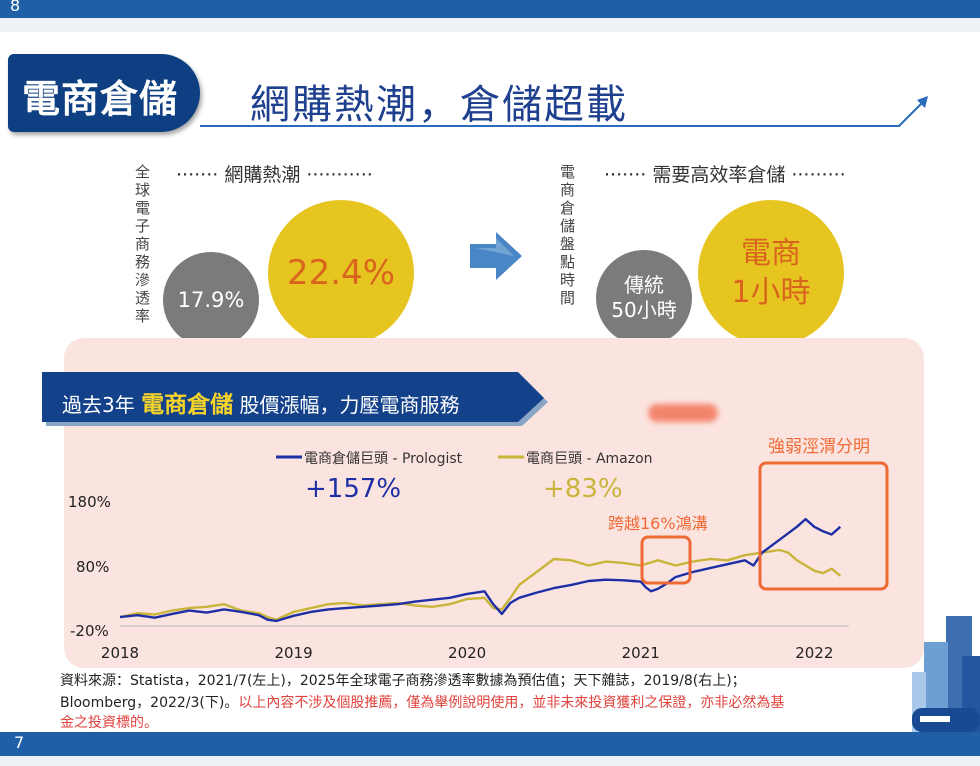 This screenshot has height=766, width=980. Describe the element at coordinates (383, 459) in the screenshot. I see `legend-label-prologis: 電商倉儲巨頭 - Prologist` at that location.